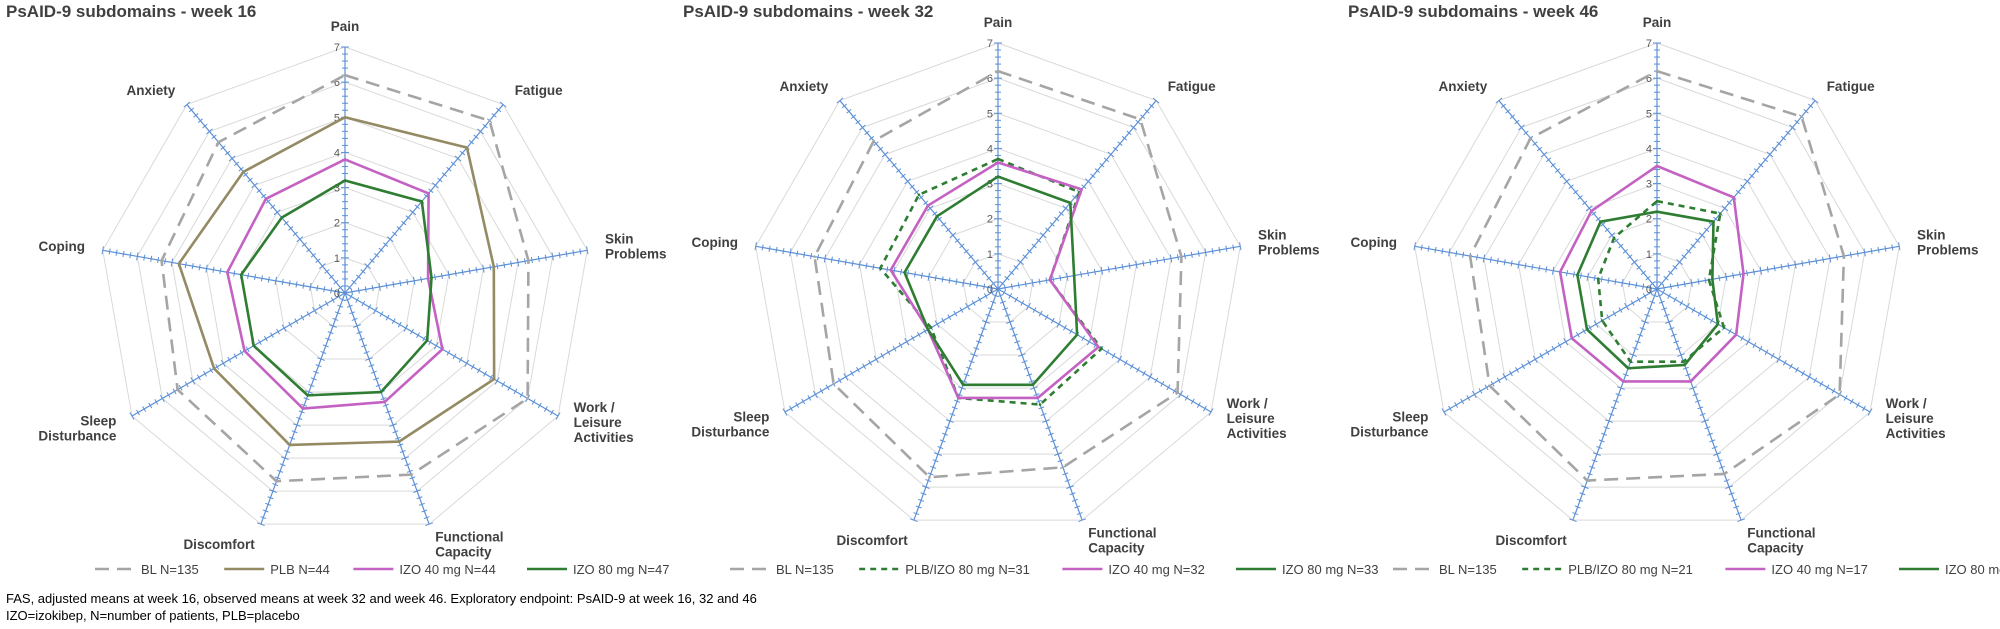 The height and width of the screenshot is (629, 2000). What do you see at coordinates (337, 259) in the screenshot?
I see `tick-label: 1` at bounding box center [337, 259].